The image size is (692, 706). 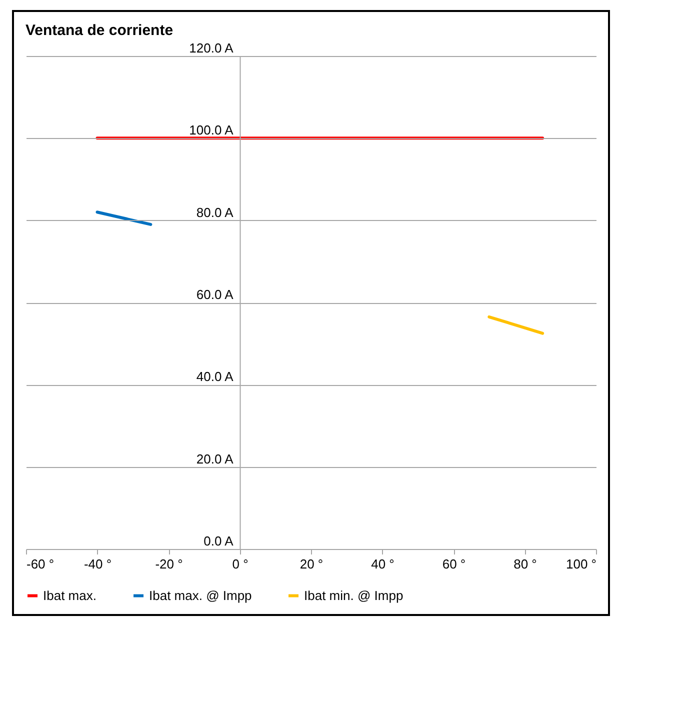 What do you see at coordinates (100, 30) in the screenshot?
I see `chart-title: Ventana de corriente` at bounding box center [100, 30].